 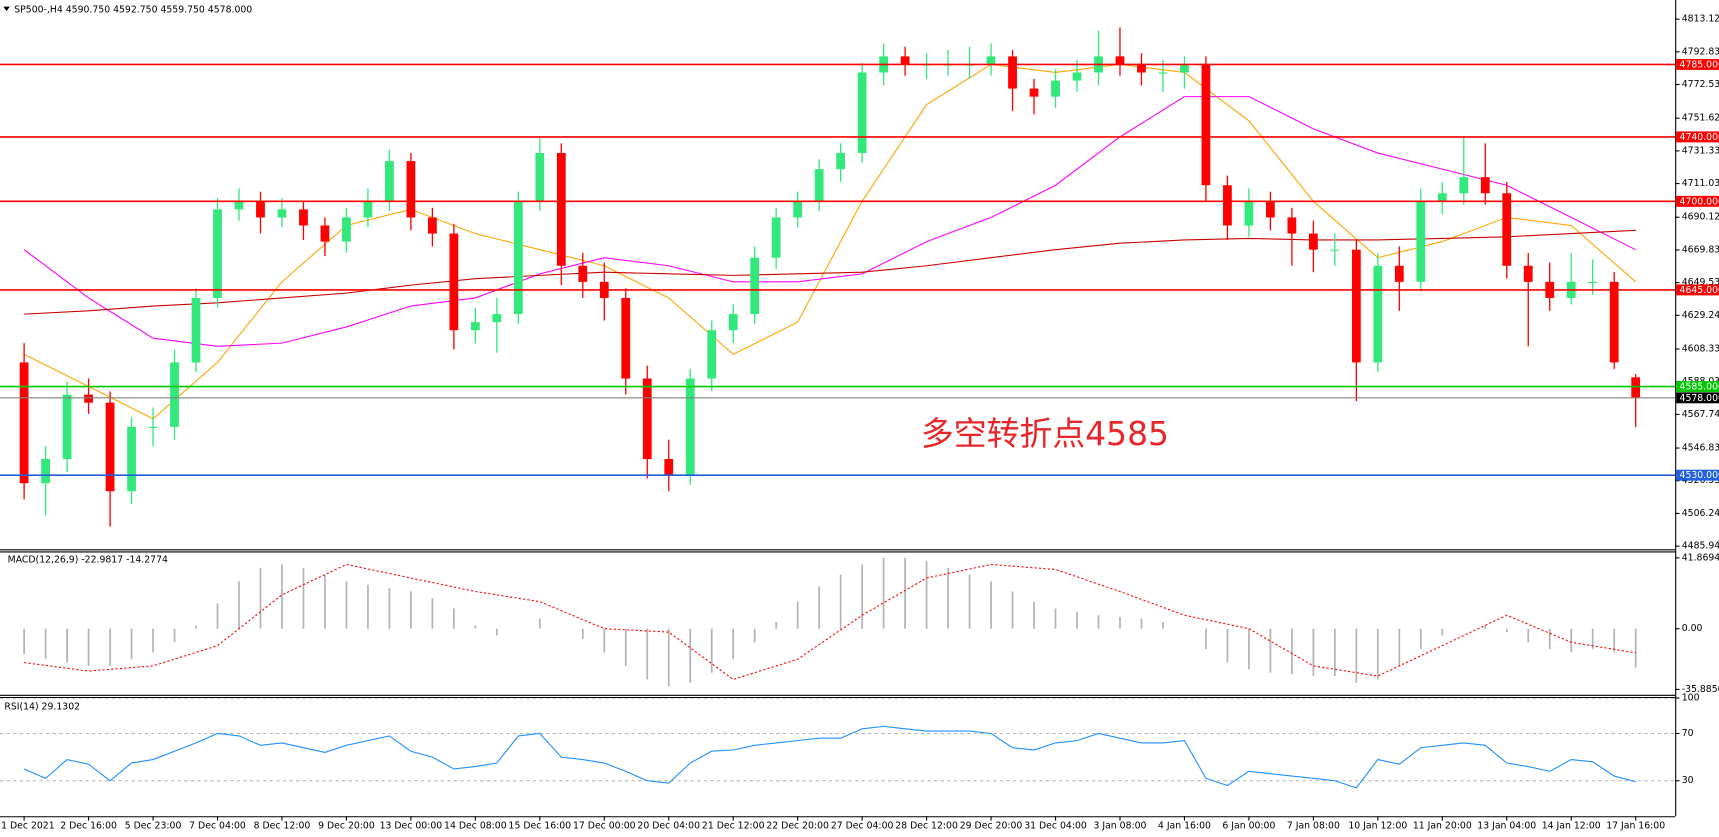 What do you see at coordinates (1442, 826) in the screenshot?
I see `x-tick-label: 11 Jan 20:00` at bounding box center [1442, 826].